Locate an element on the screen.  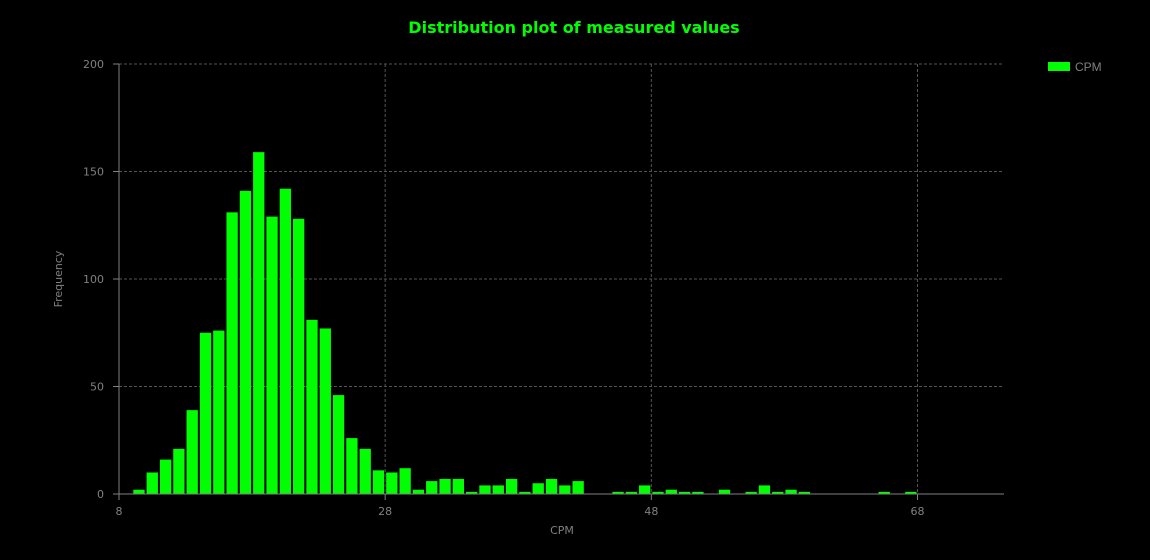
legend-label: CPM is located at coordinates (1088, 67).